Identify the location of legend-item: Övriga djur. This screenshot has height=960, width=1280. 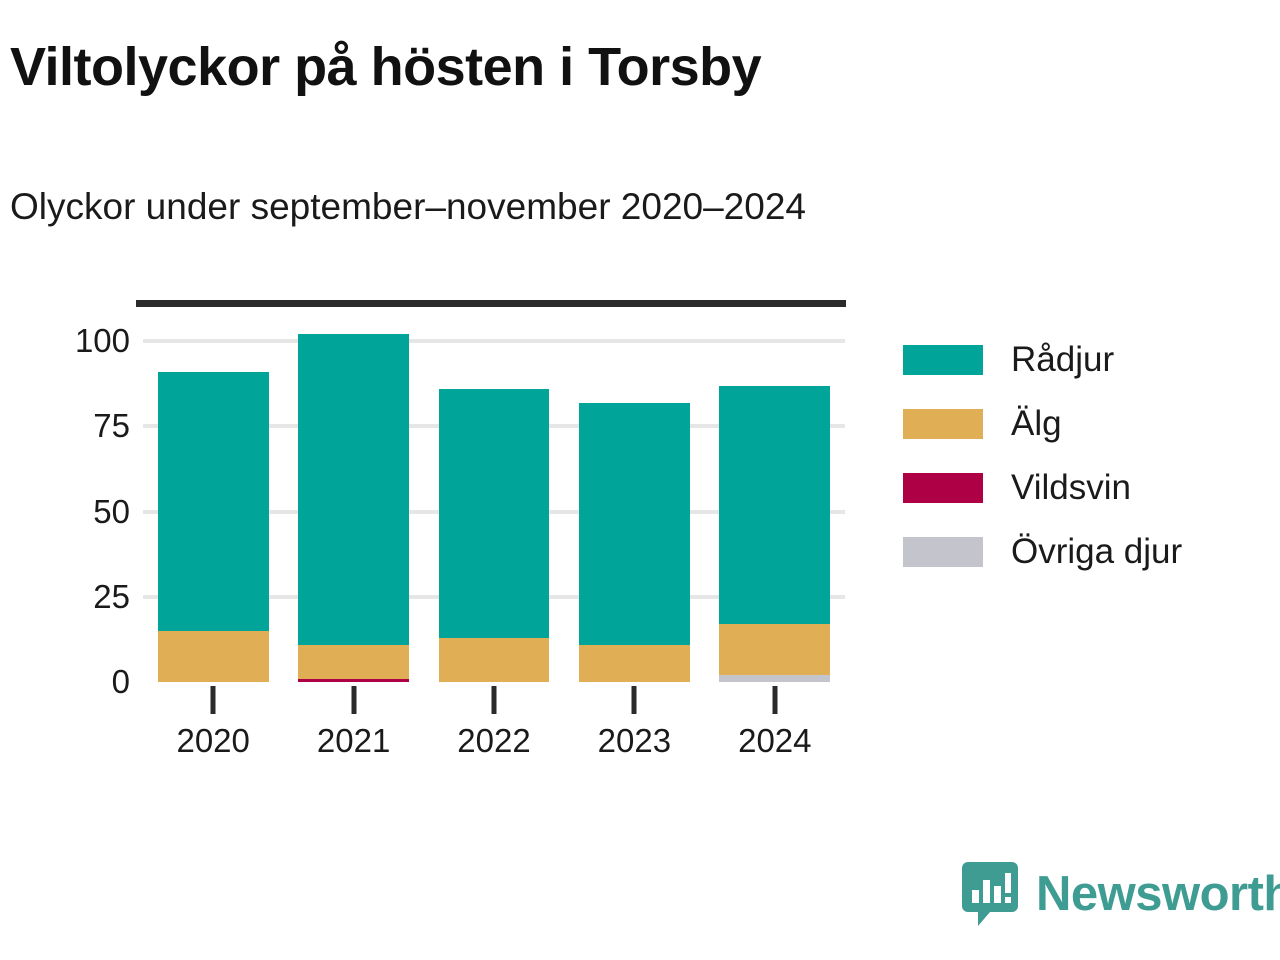
(1088, 552).